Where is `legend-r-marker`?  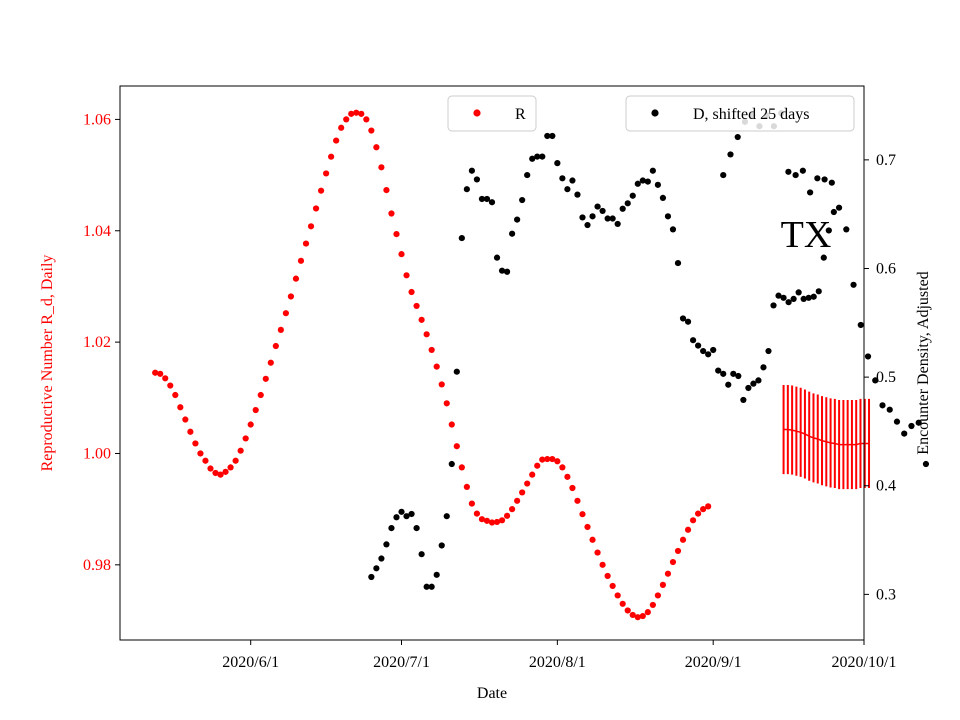
legend-r-marker is located at coordinates (477, 113).